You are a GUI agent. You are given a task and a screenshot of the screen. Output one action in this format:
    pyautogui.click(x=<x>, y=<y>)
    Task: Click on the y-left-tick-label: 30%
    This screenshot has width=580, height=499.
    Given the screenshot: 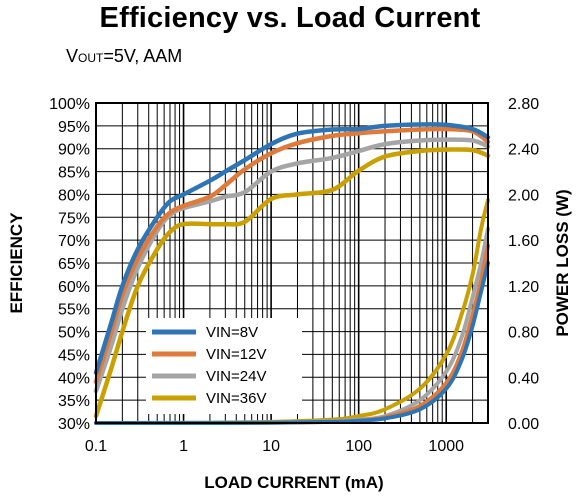 What is the action you would take?
    pyautogui.click(x=74, y=424)
    